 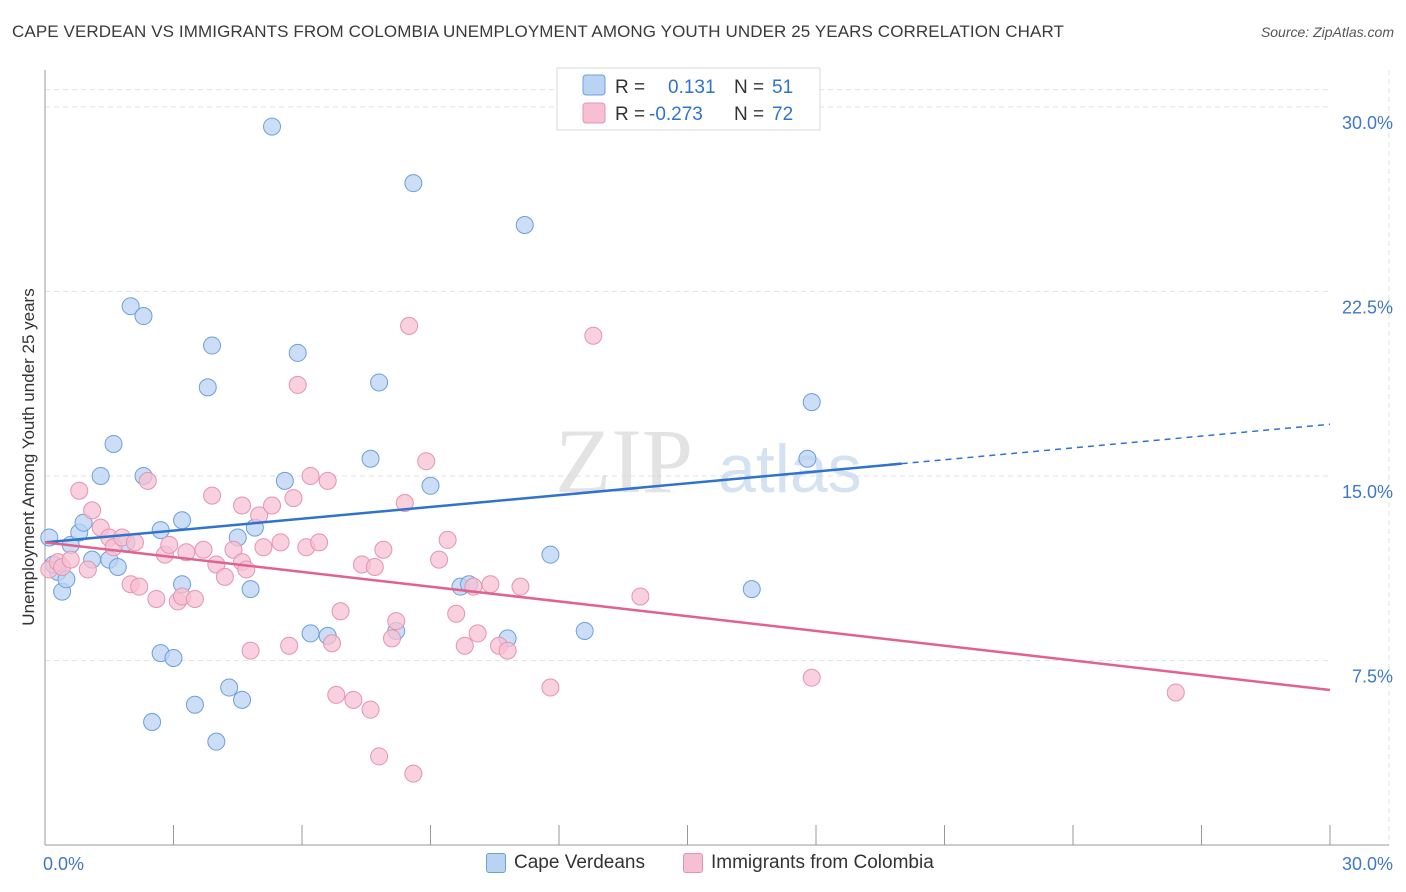 What do you see at coordinates (630, 114) in the screenshot?
I see `legend-r-label-2: R =` at bounding box center [630, 114].